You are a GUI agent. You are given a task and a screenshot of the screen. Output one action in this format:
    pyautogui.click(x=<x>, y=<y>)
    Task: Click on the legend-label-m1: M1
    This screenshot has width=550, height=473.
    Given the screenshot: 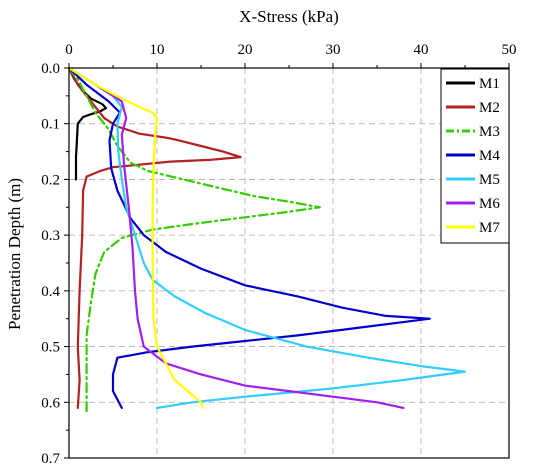 What is the action you would take?
    pyautogui.click(x=489, y=84)
    